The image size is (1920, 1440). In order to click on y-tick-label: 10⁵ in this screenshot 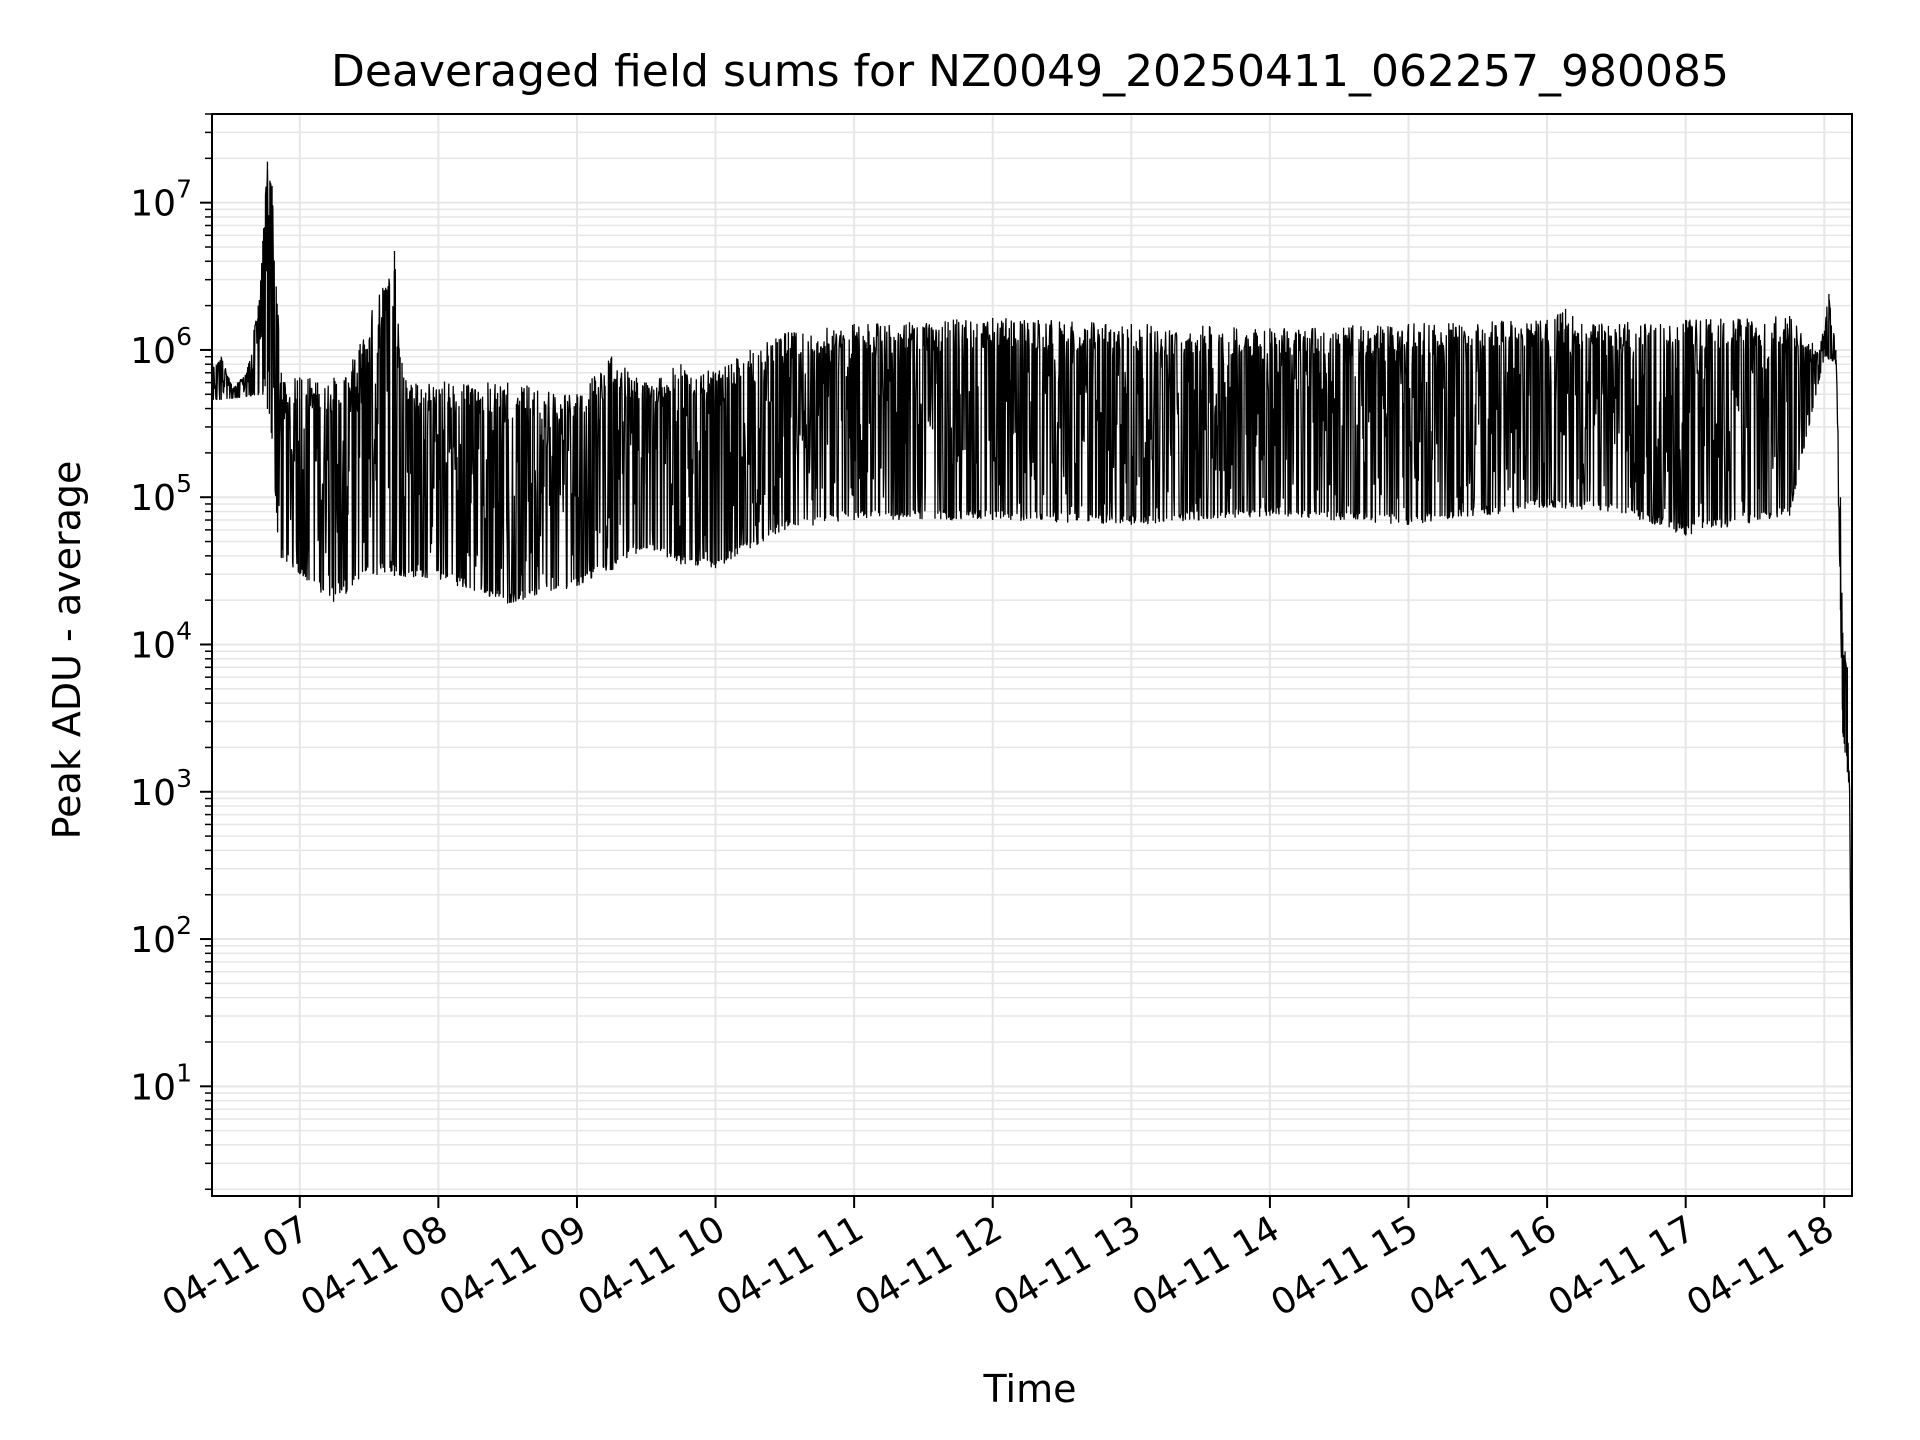, I will do `click(161, 494)`.